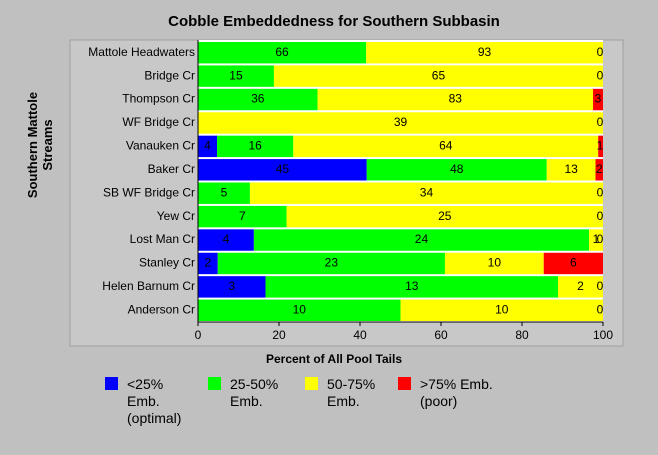 The width and height of the screenshot is (658, 455). What do you see at coordinates (158, 99) in the screenshot?
I see `y-tick-label: Thompson Cr` at bounding box center [158, 99].